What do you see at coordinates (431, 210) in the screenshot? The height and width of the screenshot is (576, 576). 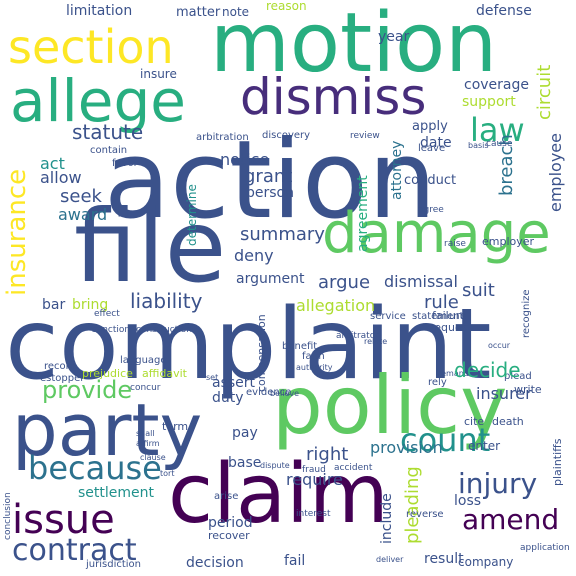 I see `word: agree` at bounding box center [431, 210].